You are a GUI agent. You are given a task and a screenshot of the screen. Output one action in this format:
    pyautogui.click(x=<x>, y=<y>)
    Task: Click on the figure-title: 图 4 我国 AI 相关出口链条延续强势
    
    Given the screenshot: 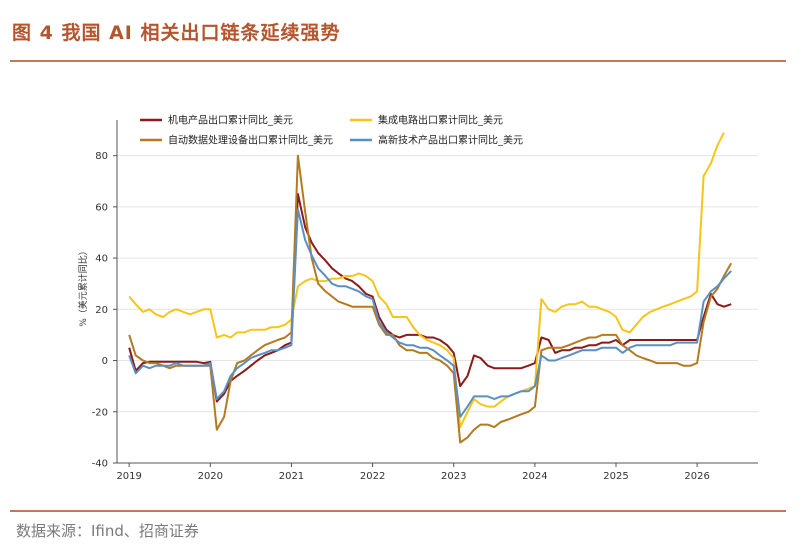 What is the action you would take?
    pyautogui.click(x=176, y=33)
    